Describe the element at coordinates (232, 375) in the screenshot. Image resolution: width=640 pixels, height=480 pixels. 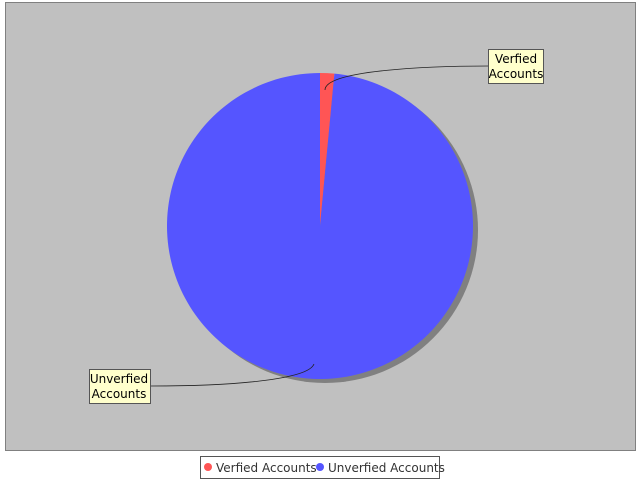
I see `label-connector-unverified` at that location.